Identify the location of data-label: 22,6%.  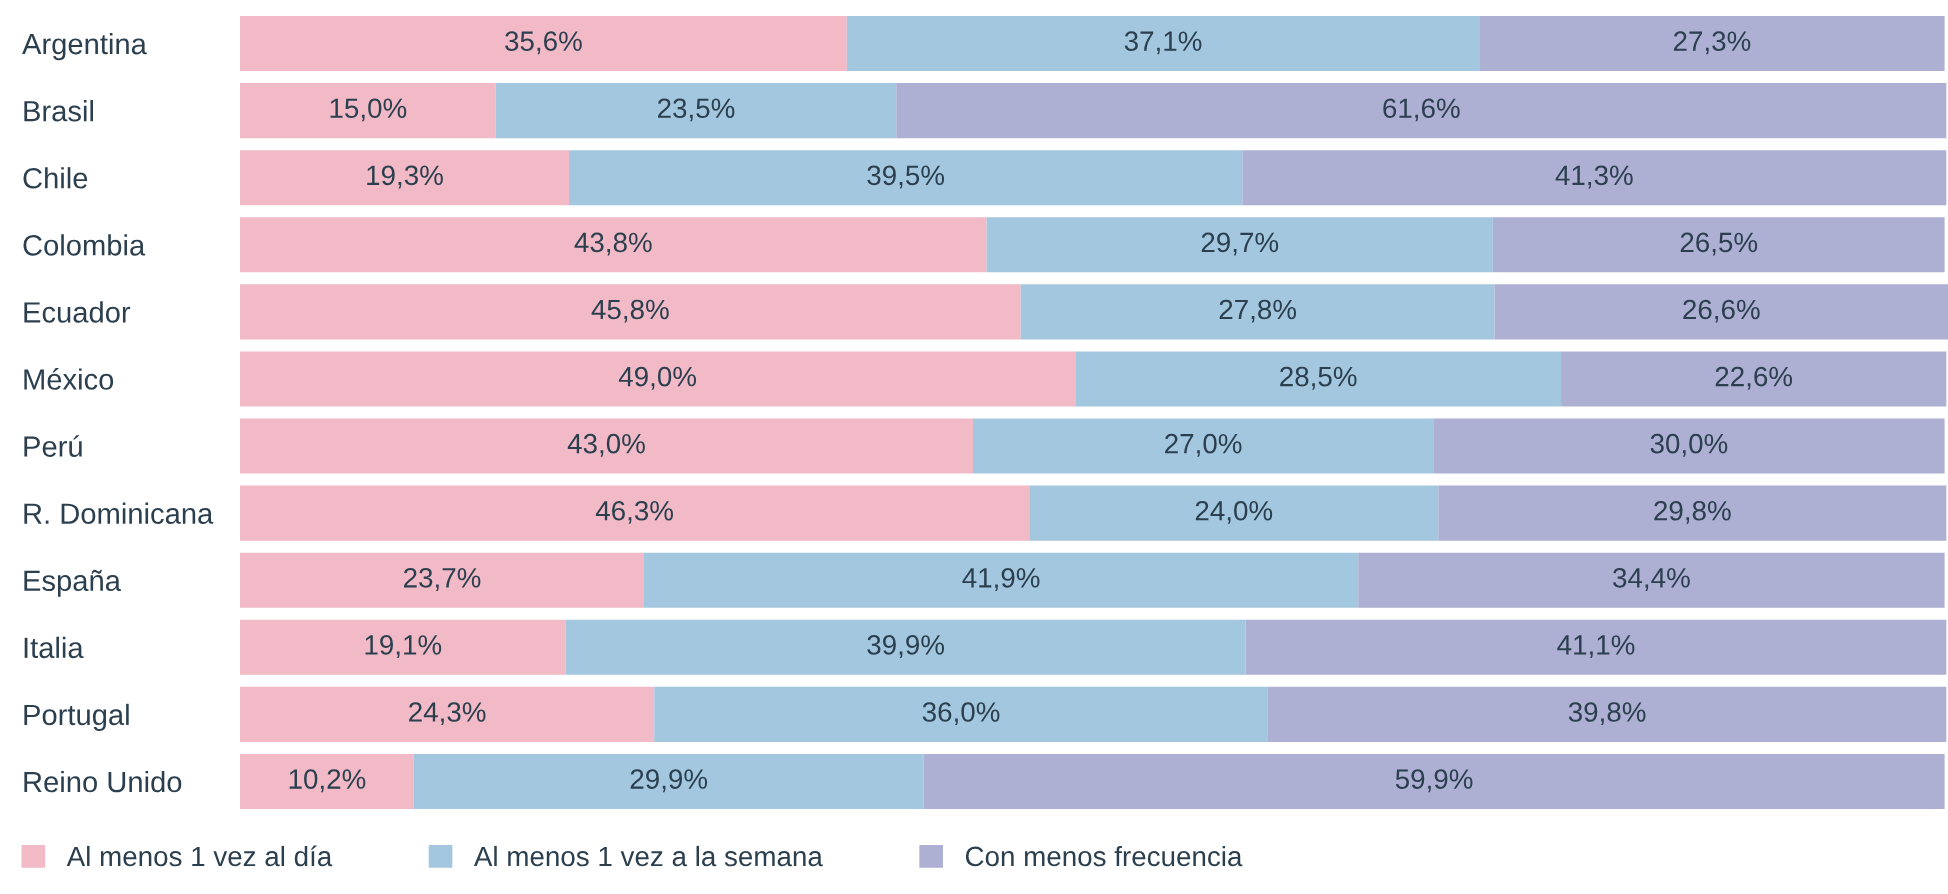
(1754, 378).